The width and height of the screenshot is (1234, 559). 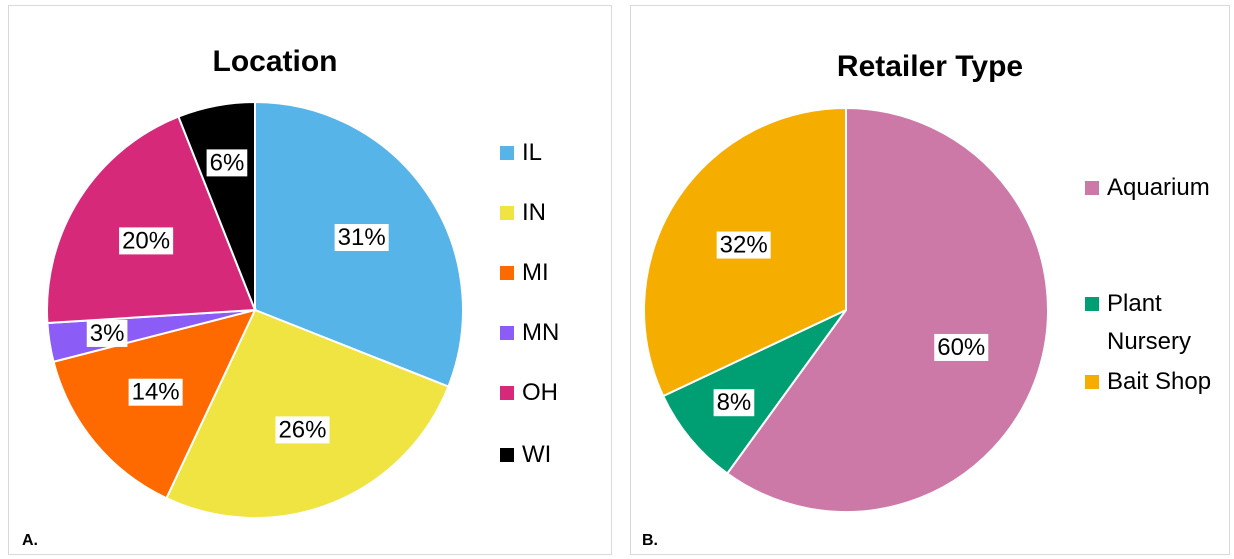 What do you see at coordinates (532, 152) in the screenshot?
I see `legend-label: IL` at bounding box center [532, 152].